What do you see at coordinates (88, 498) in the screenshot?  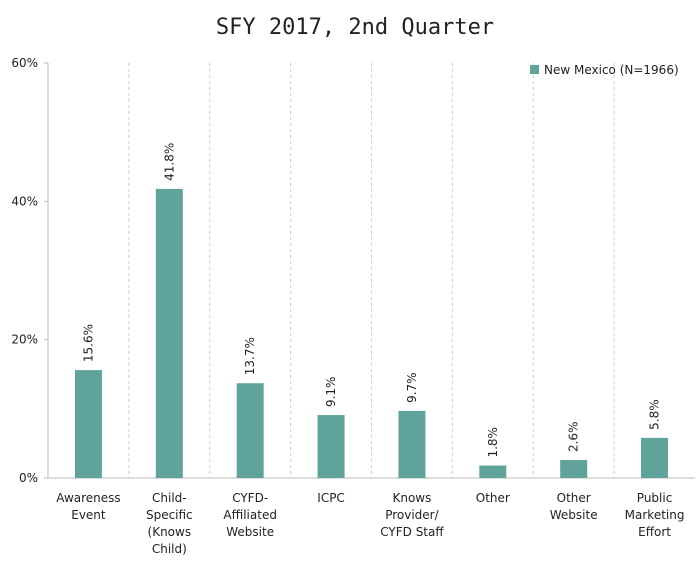 I see `x-tick-line: Awareness` at bounding box center [88, 498].